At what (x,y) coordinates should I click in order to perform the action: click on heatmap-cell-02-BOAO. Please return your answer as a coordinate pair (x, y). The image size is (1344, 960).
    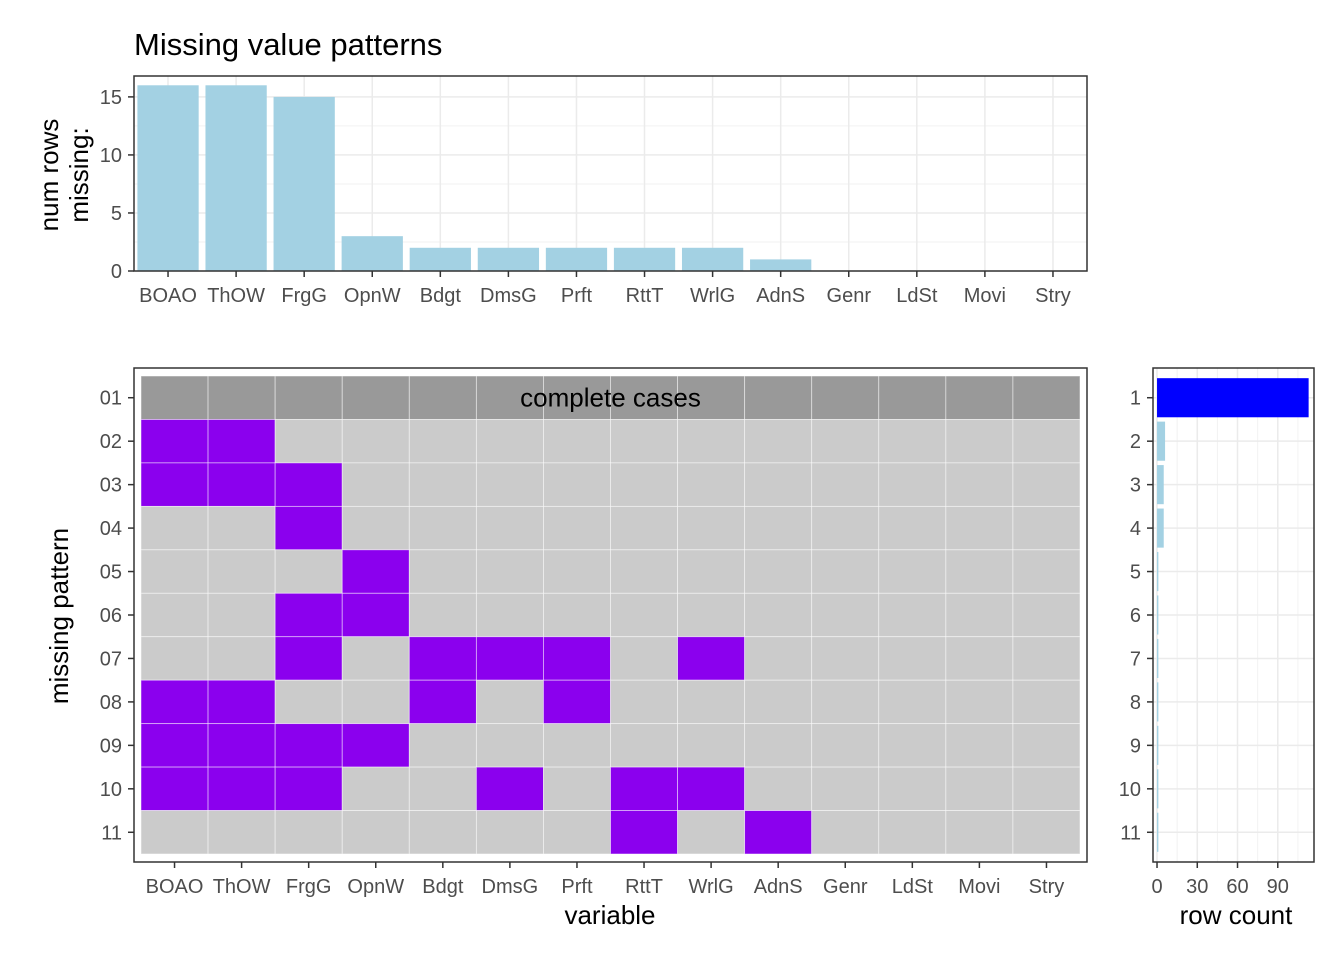
    Looking at the image, I should click on (174, 441).